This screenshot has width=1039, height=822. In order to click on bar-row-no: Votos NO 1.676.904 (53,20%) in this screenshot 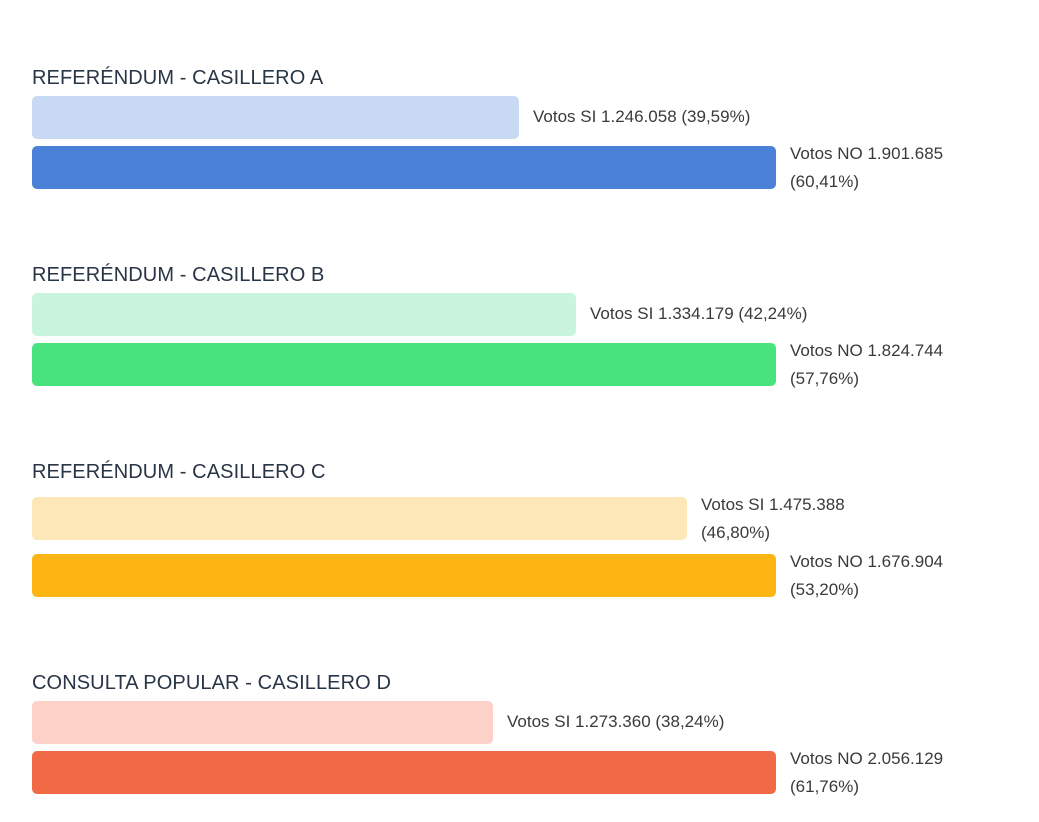, I will do `click(527, 575)`.